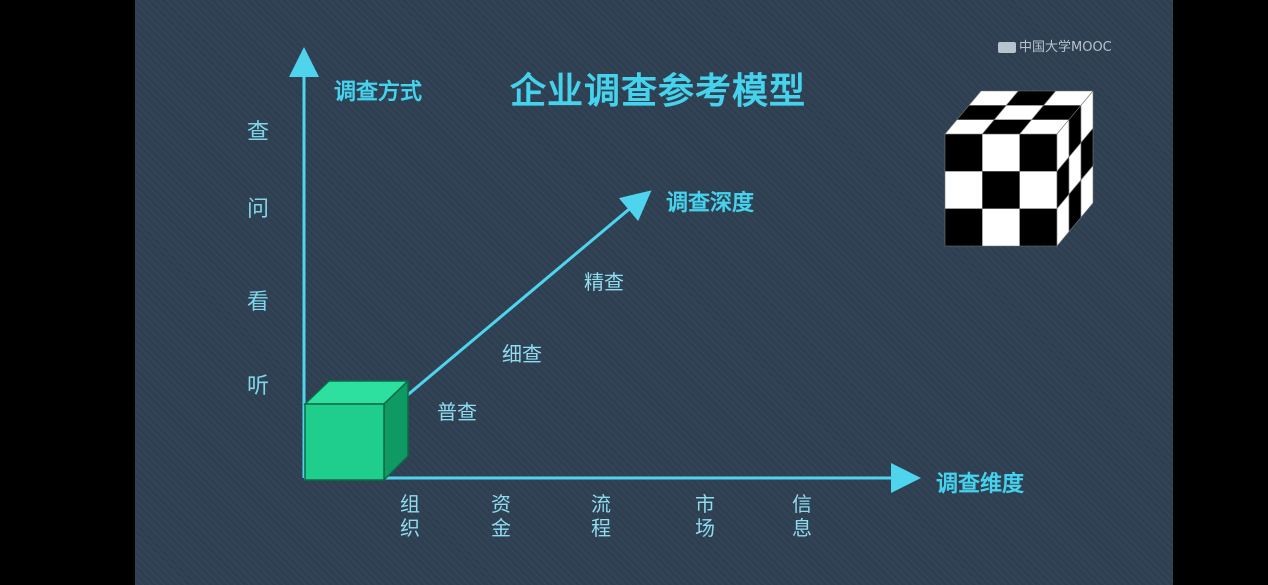 This screenshot has width=1268, height=585. What do you see at coordinates (604, 282) in the screenshot?
I see `depth-level-label: 精查` at bounding box center [604, 282].